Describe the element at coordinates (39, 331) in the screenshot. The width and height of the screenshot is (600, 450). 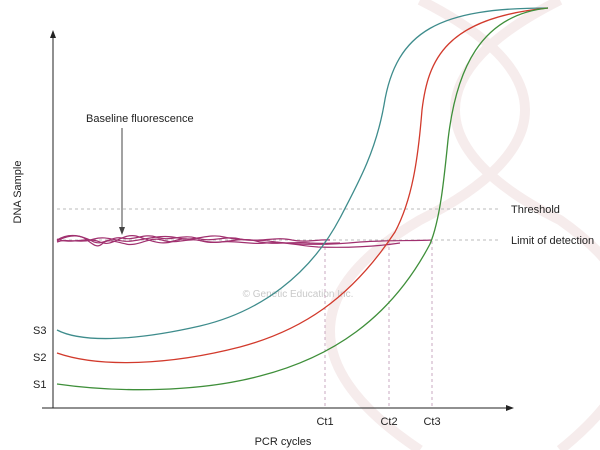
I see `y-tick-s3: S3` at that location.